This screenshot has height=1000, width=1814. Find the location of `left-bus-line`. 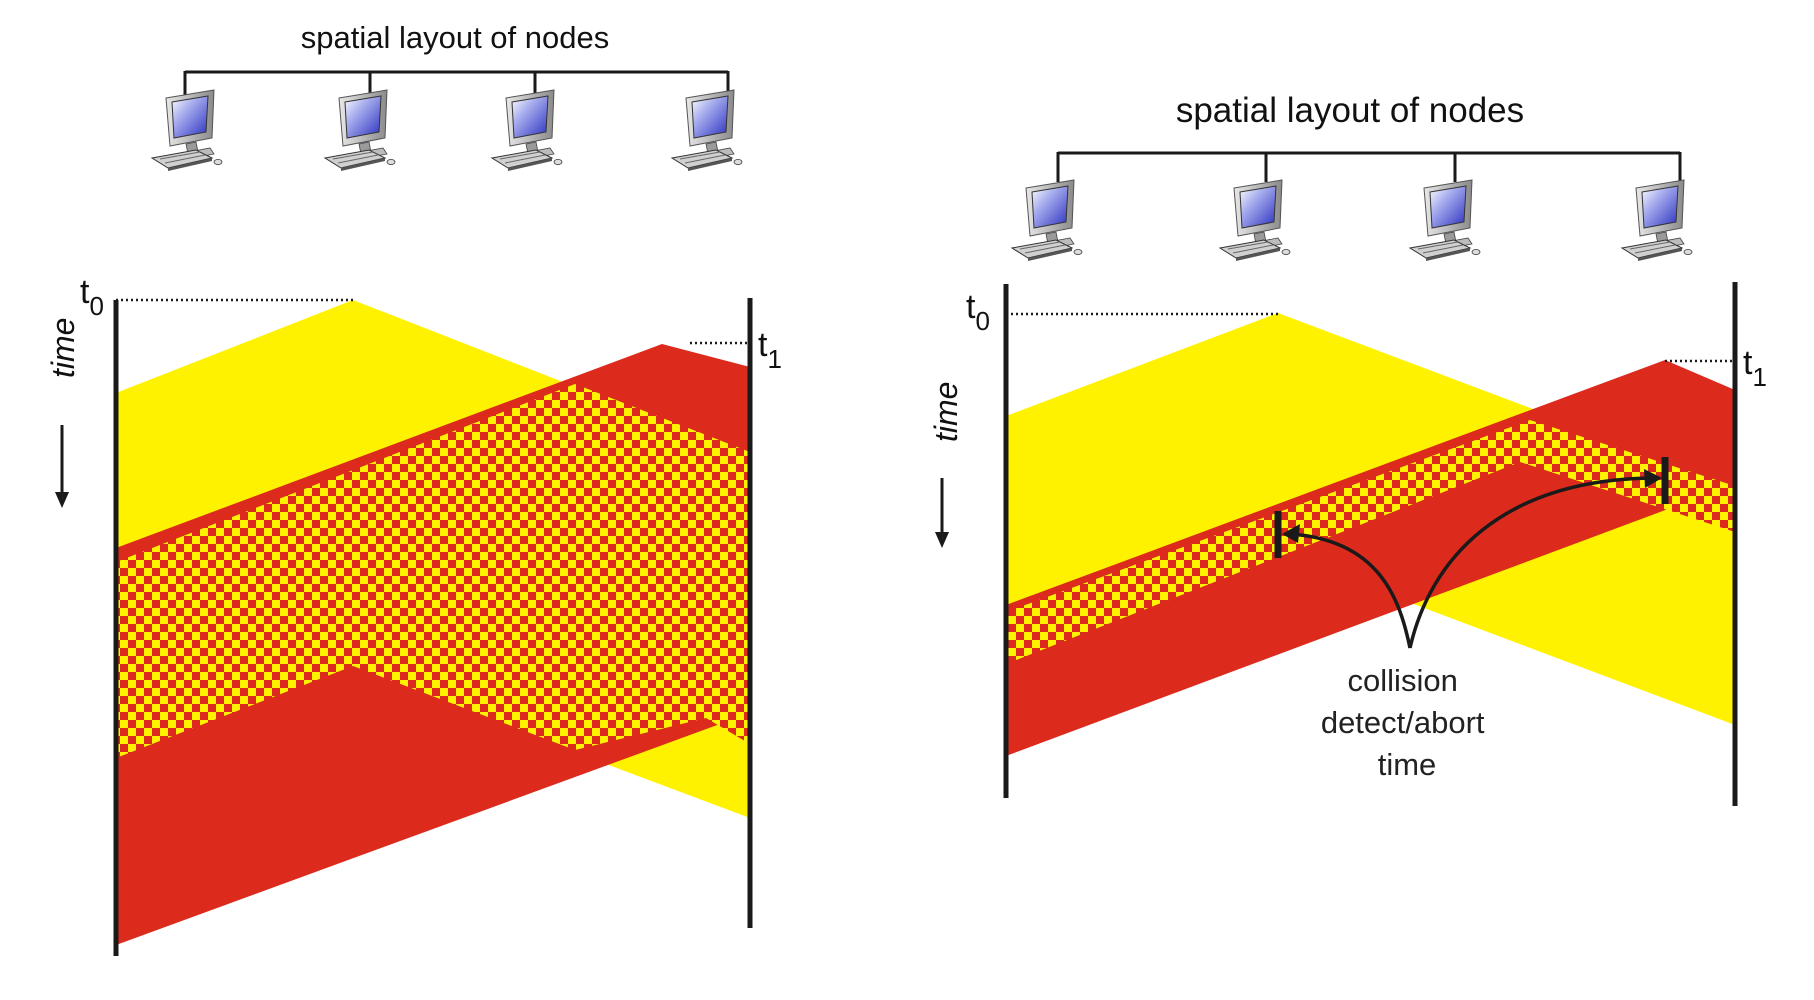

left-bus-line is located at coordinates (456, 83).